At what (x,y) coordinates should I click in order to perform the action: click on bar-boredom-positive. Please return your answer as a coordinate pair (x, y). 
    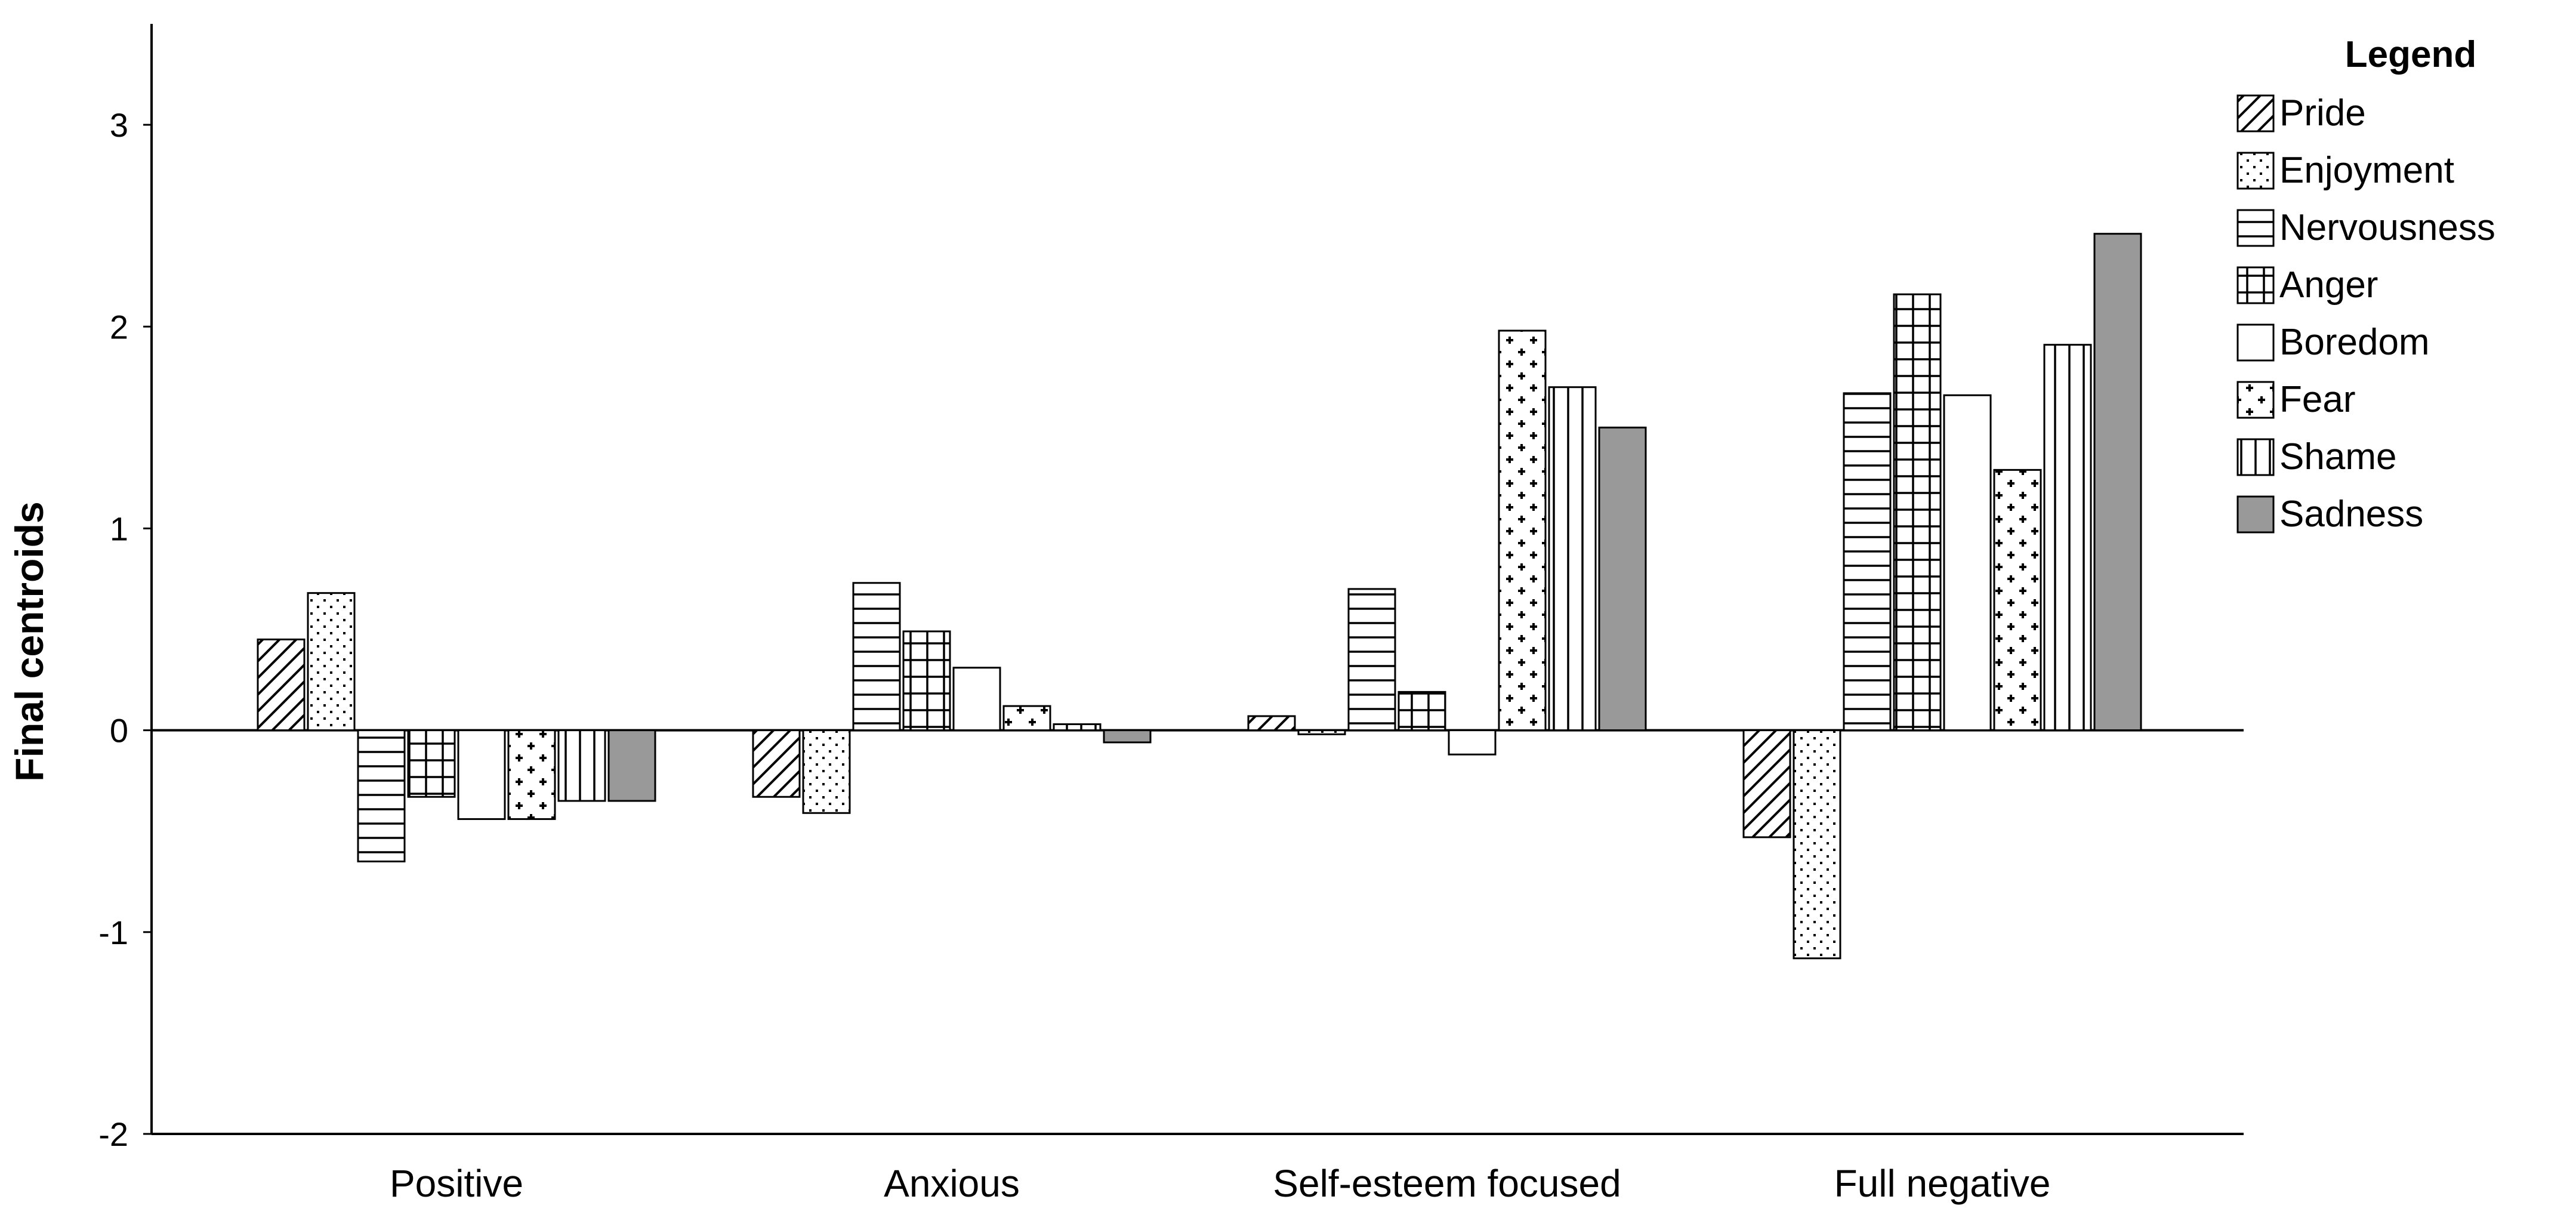
    Looking at the image, I should click on (482, 774).